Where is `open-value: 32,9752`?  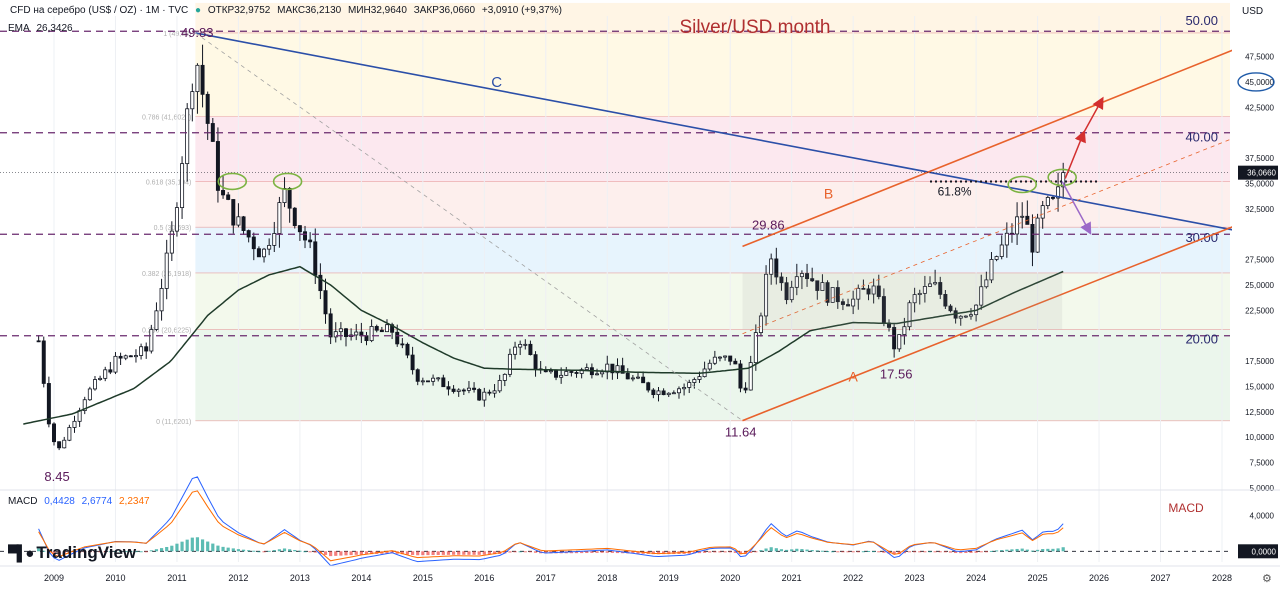 open-value: 32,9752 is located at coordinates (252, 10).